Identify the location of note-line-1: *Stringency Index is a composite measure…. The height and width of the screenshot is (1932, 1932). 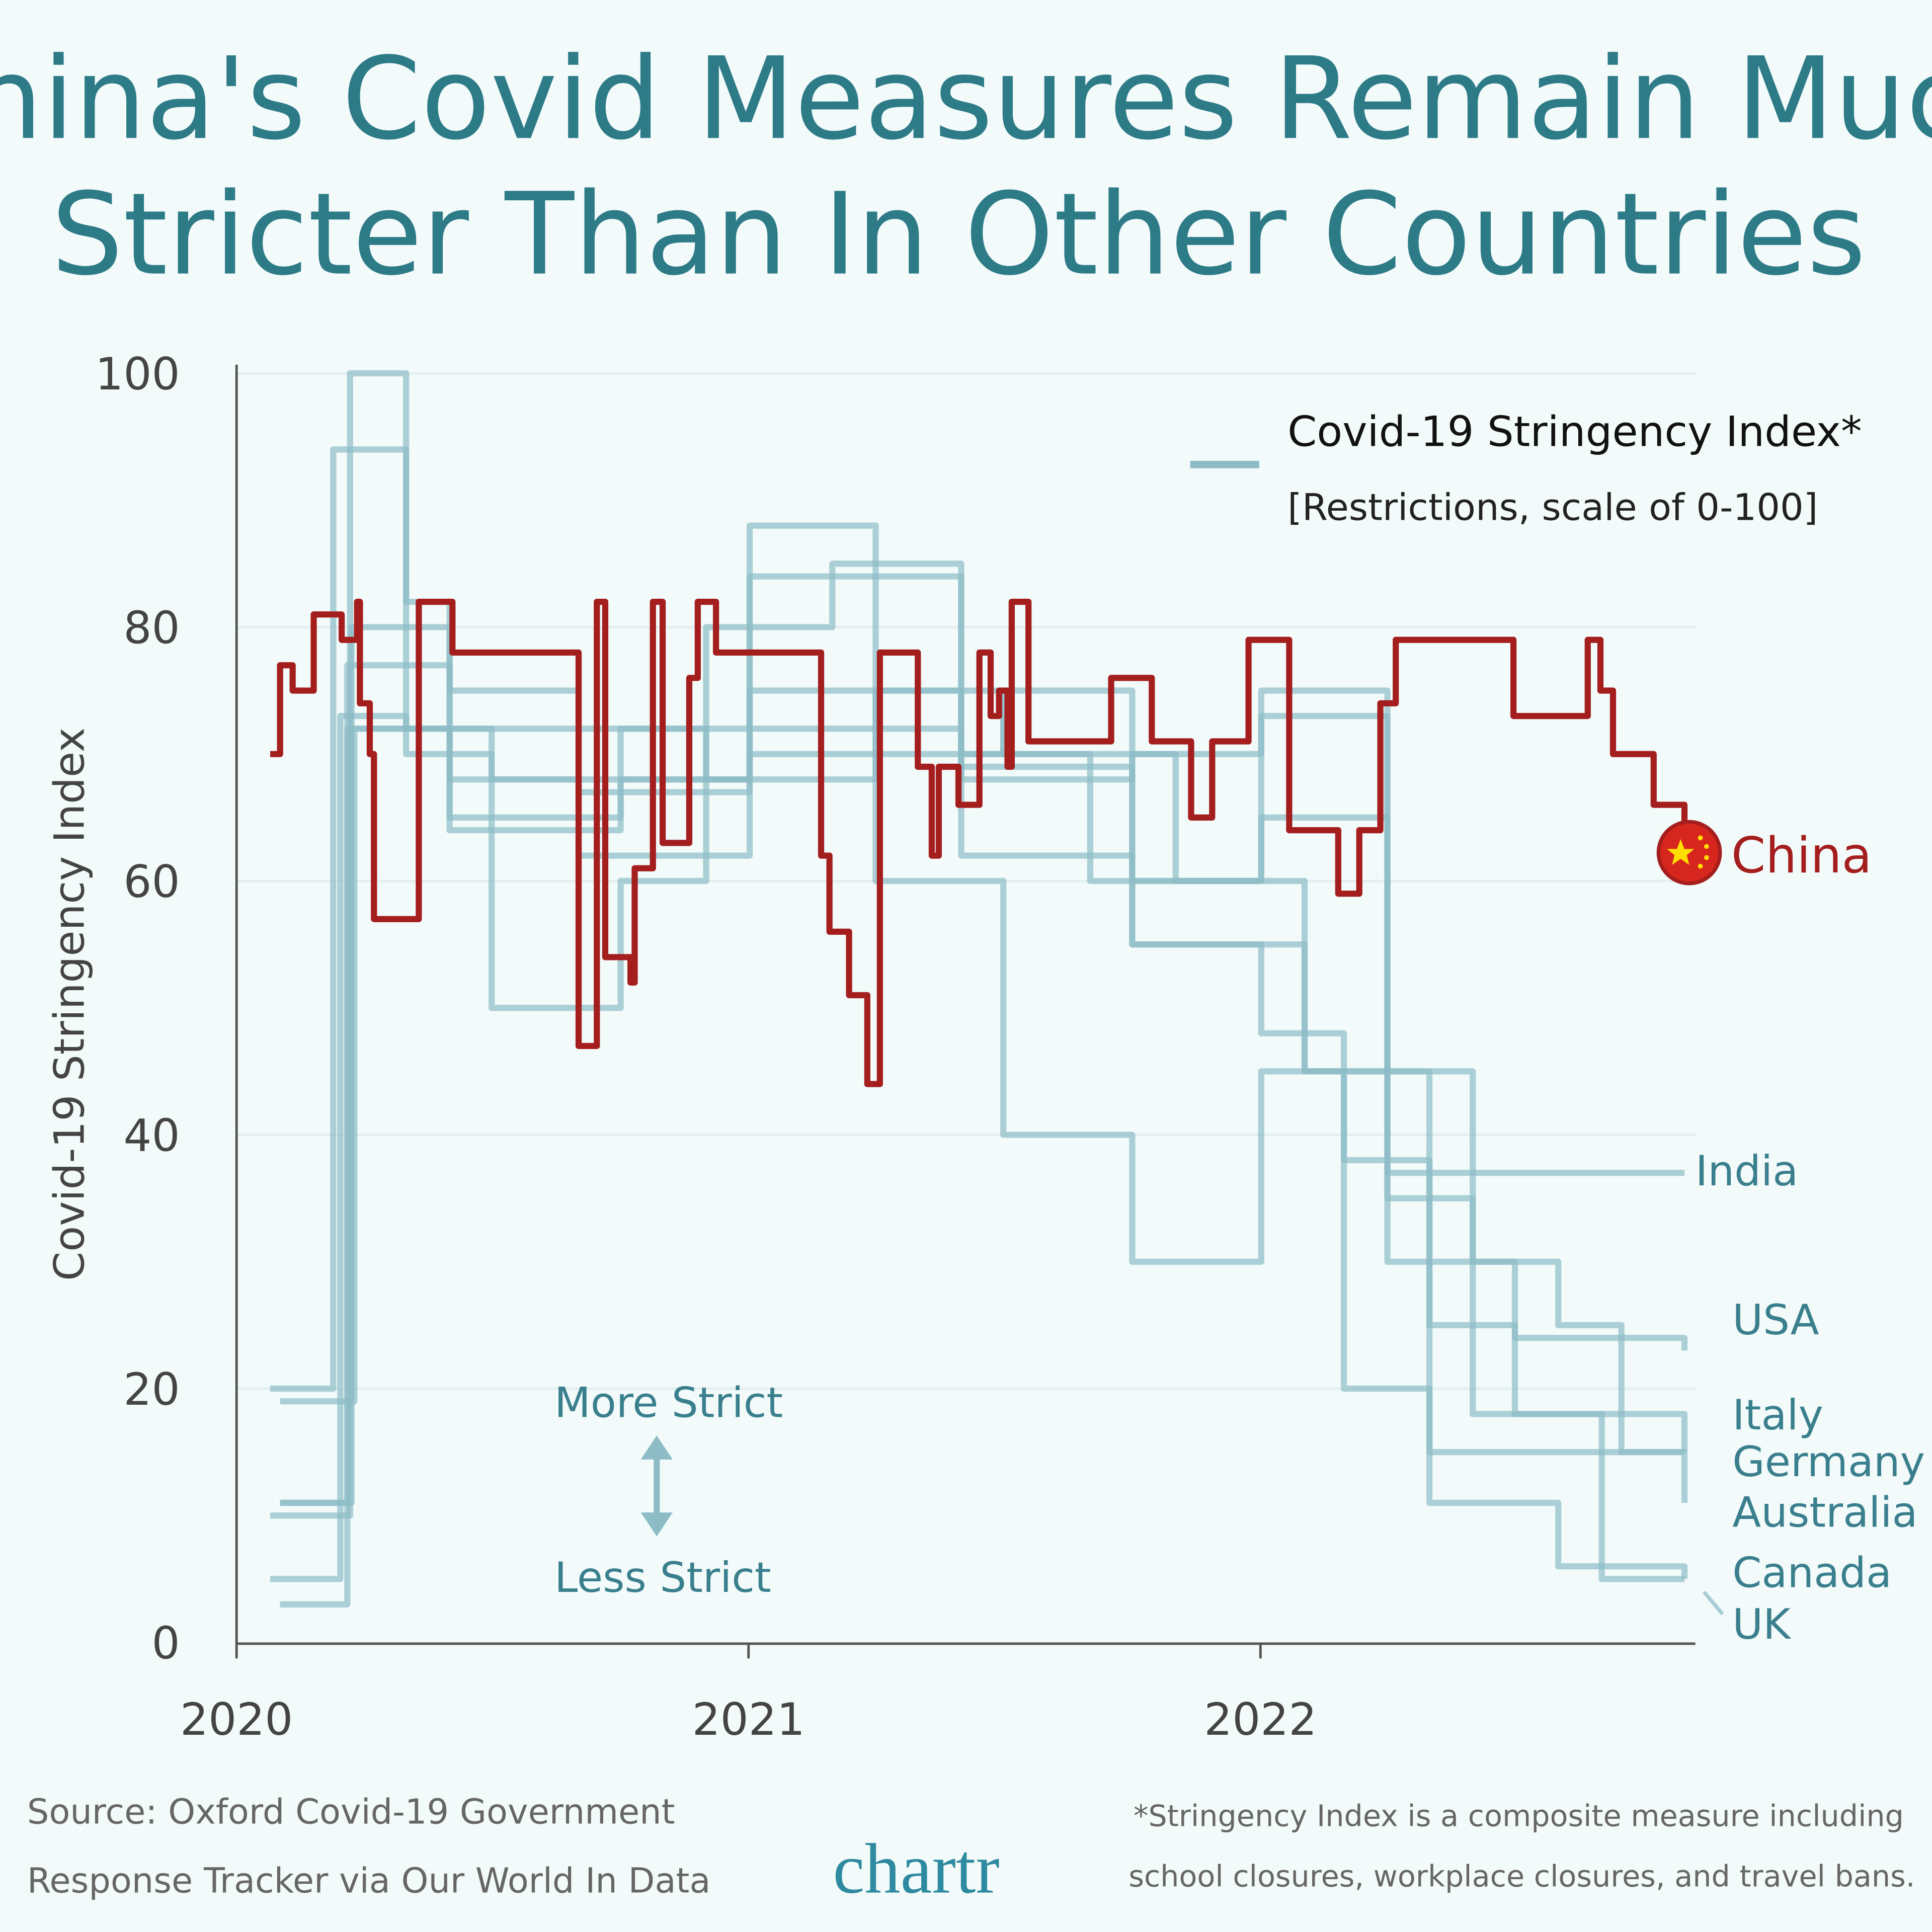
(1519, 1815).